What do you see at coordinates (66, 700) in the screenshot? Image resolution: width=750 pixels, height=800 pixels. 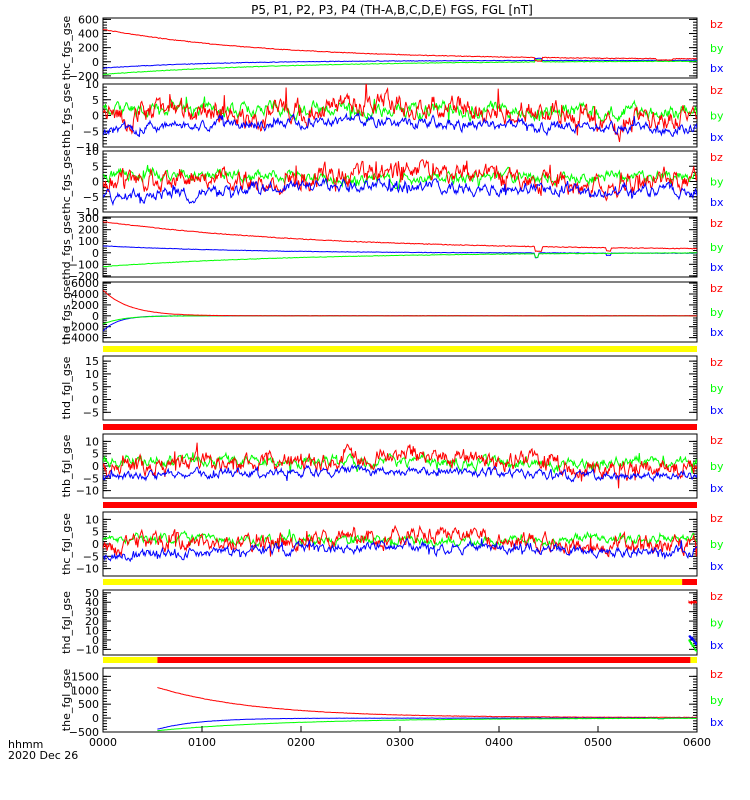 I see `panel-ylabel: the_fgl_gse` at bounding box center [66, 700].